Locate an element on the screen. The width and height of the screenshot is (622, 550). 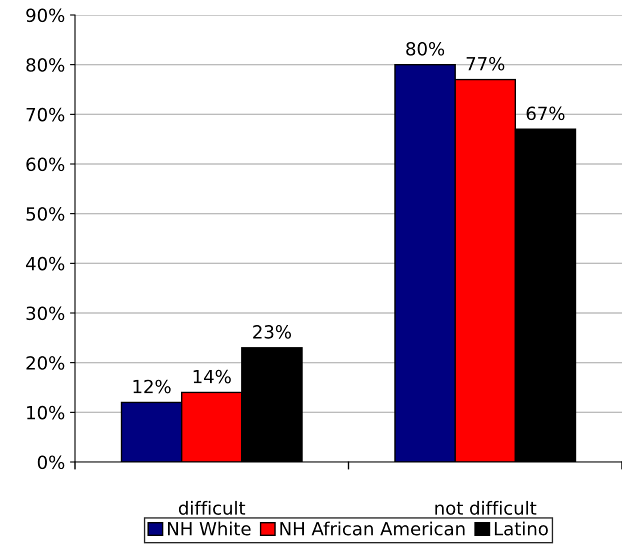
x-tick-label: difficult is located at coordinates (212, 507).